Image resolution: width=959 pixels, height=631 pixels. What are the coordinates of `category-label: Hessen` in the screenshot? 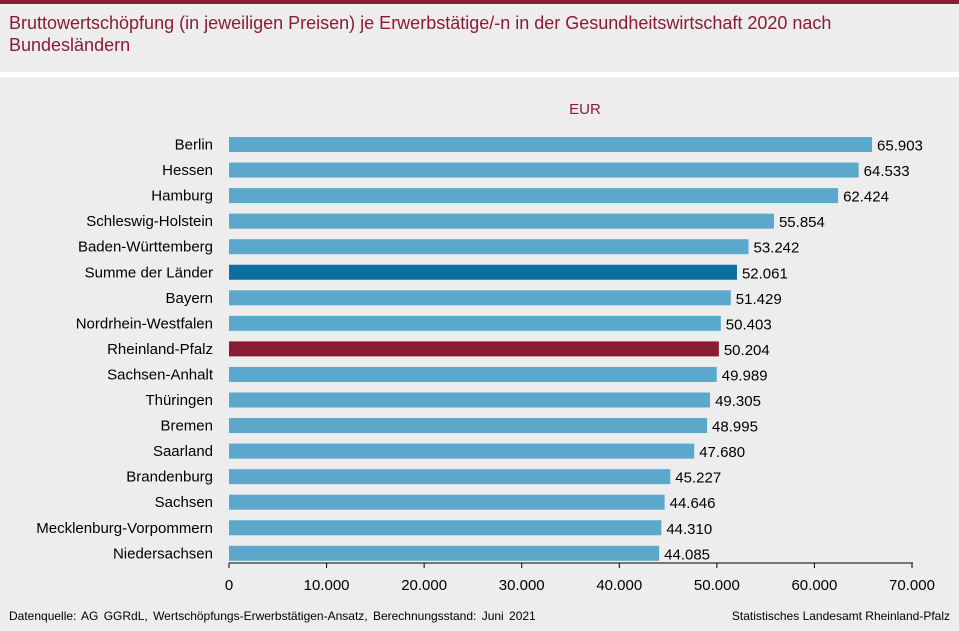 It's located at (187, 170).